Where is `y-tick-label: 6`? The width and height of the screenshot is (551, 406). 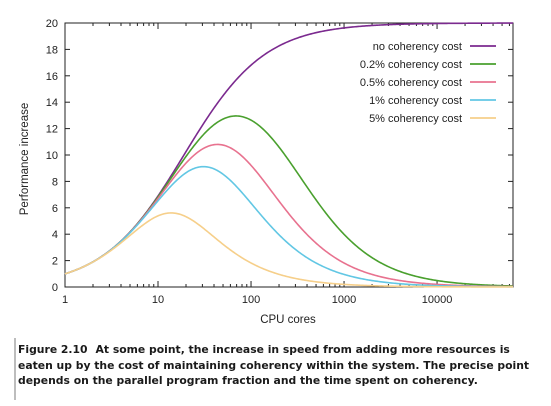 y-tick-label: 6 is located at coordinates (55, 209).